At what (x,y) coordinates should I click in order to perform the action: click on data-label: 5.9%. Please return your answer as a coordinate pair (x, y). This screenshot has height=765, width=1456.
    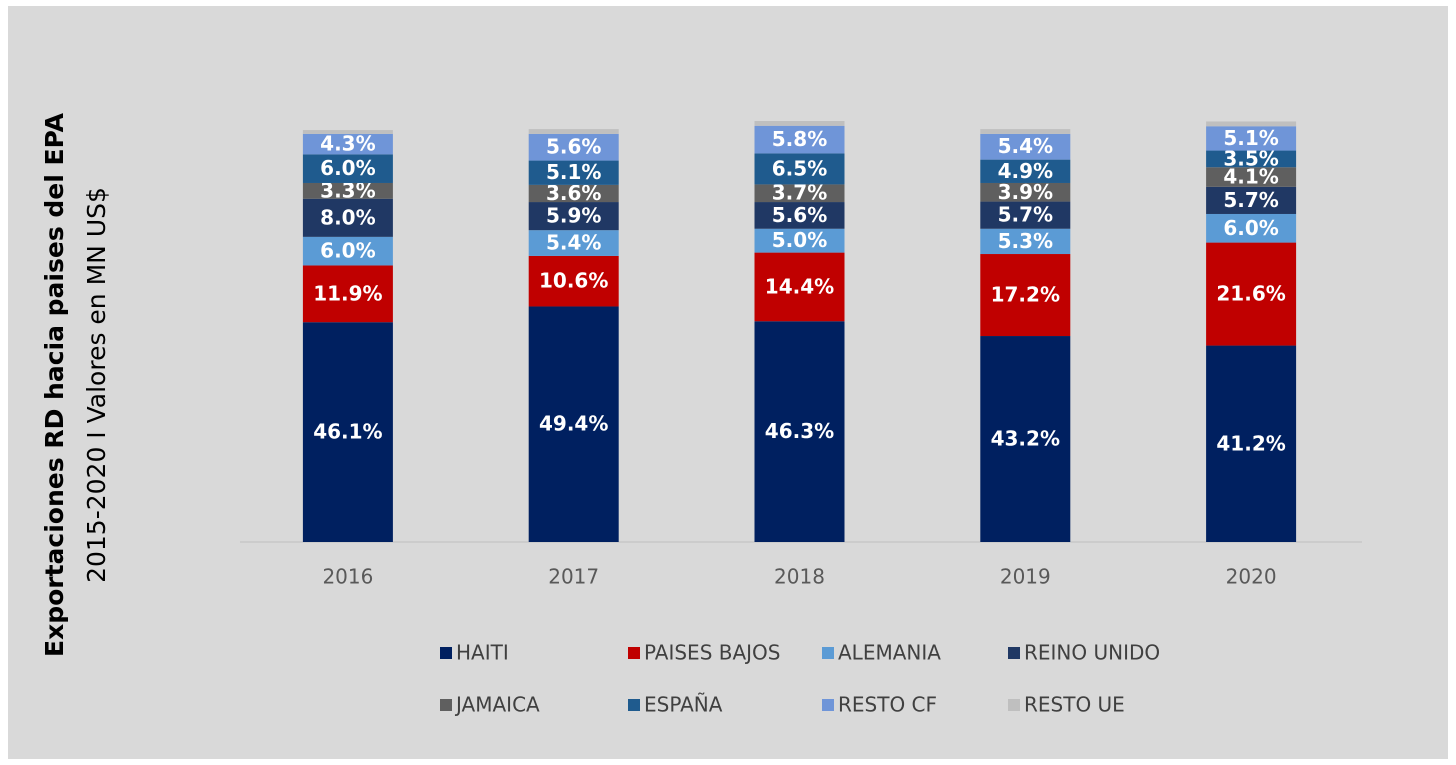
    Looking at the image, I should click on (573, 216).